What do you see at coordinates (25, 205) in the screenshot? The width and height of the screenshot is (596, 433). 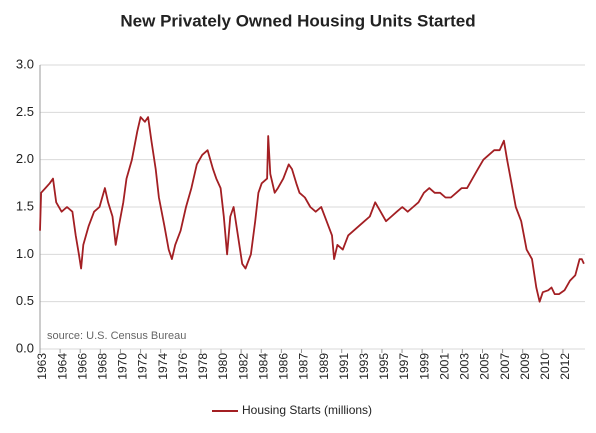 I see `y-tick-label: 1.5` at bounding box center [25, 205].